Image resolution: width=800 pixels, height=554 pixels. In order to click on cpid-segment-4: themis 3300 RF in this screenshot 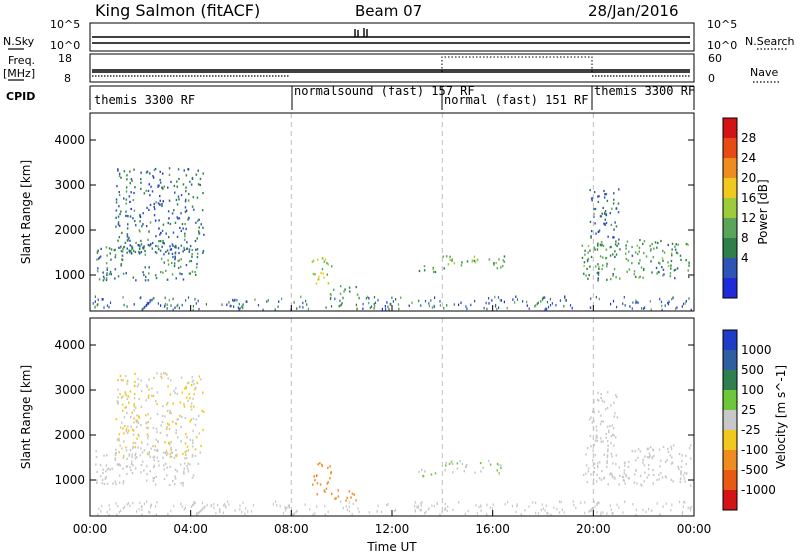, I will do `click(644, 91)`.